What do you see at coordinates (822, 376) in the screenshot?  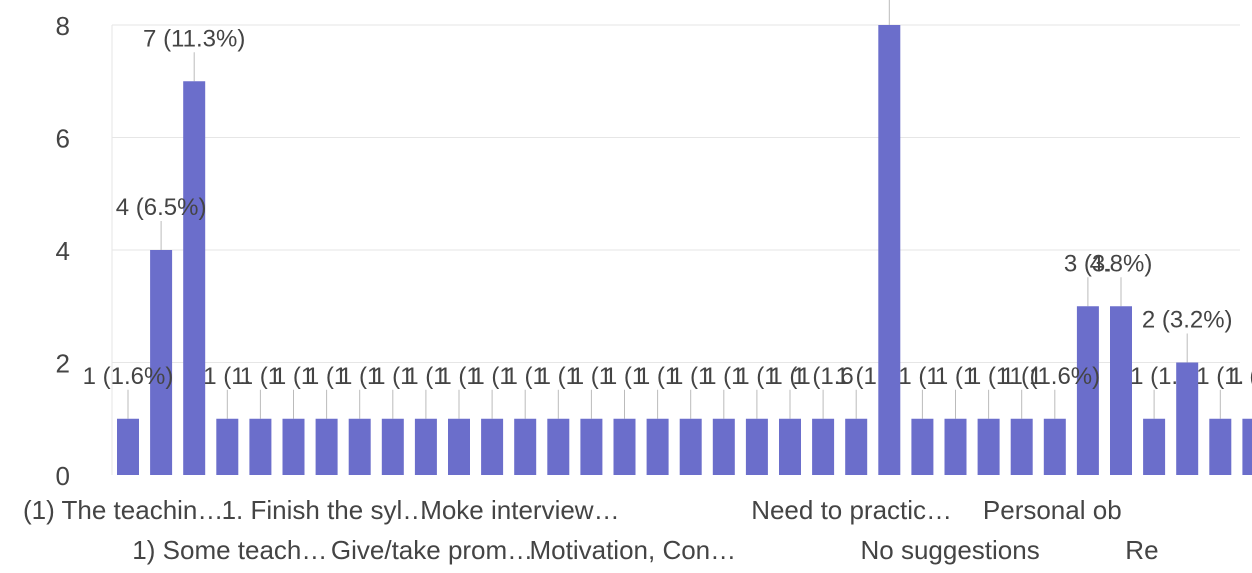 I see `data-label: 1 (1.6` at bounding box center [822, 376].